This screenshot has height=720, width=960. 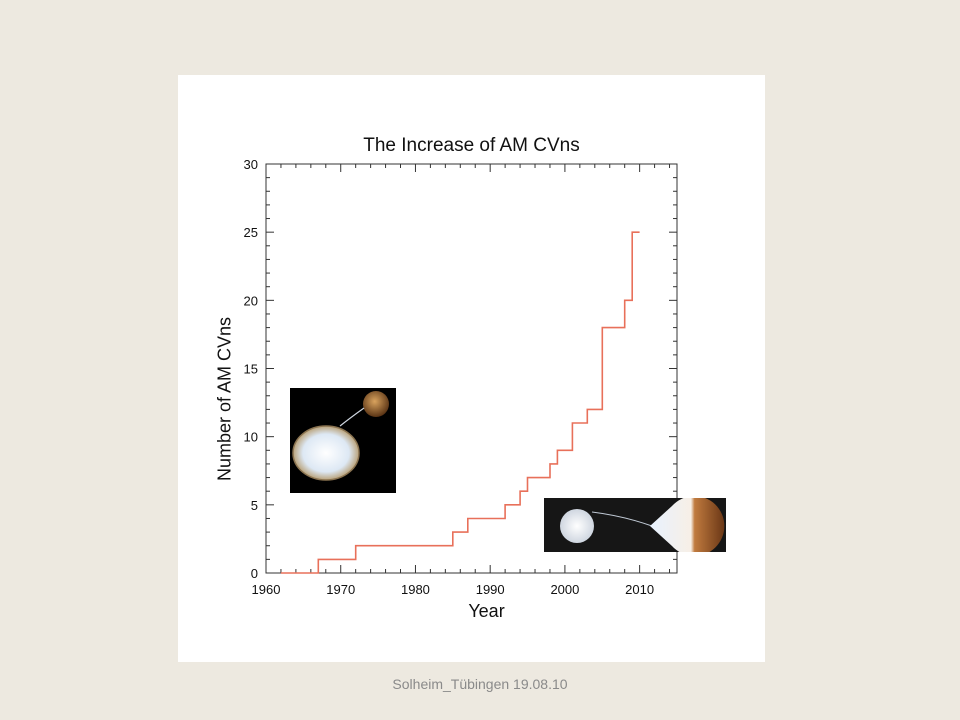 I want to click on y-axis-label: Number of AM CVns, so click(x=224, y=399).